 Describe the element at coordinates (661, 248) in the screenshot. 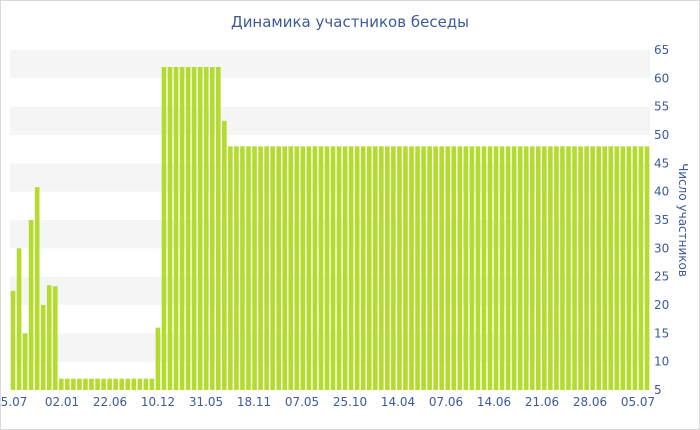

I see `y-tick-label: 30` at that location.